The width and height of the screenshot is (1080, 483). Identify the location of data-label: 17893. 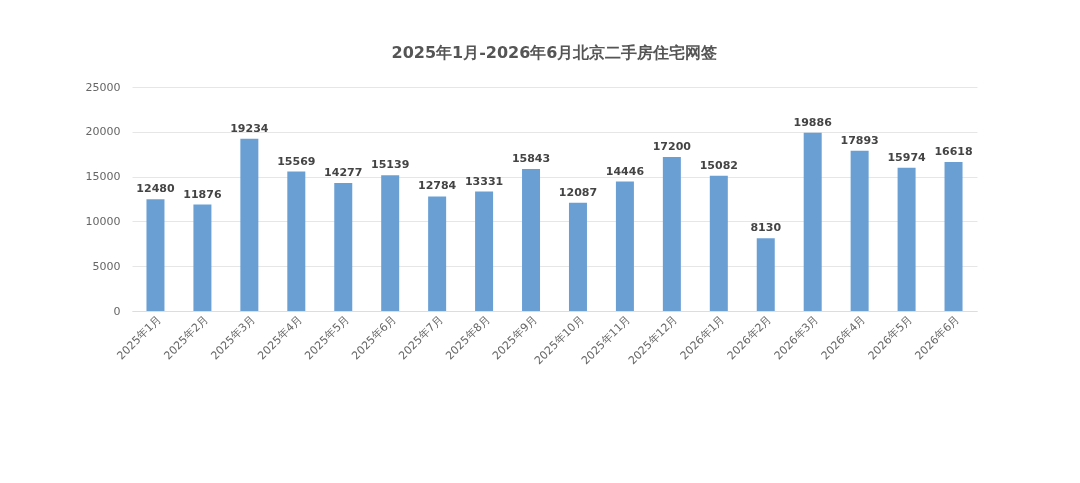
(859, 140).